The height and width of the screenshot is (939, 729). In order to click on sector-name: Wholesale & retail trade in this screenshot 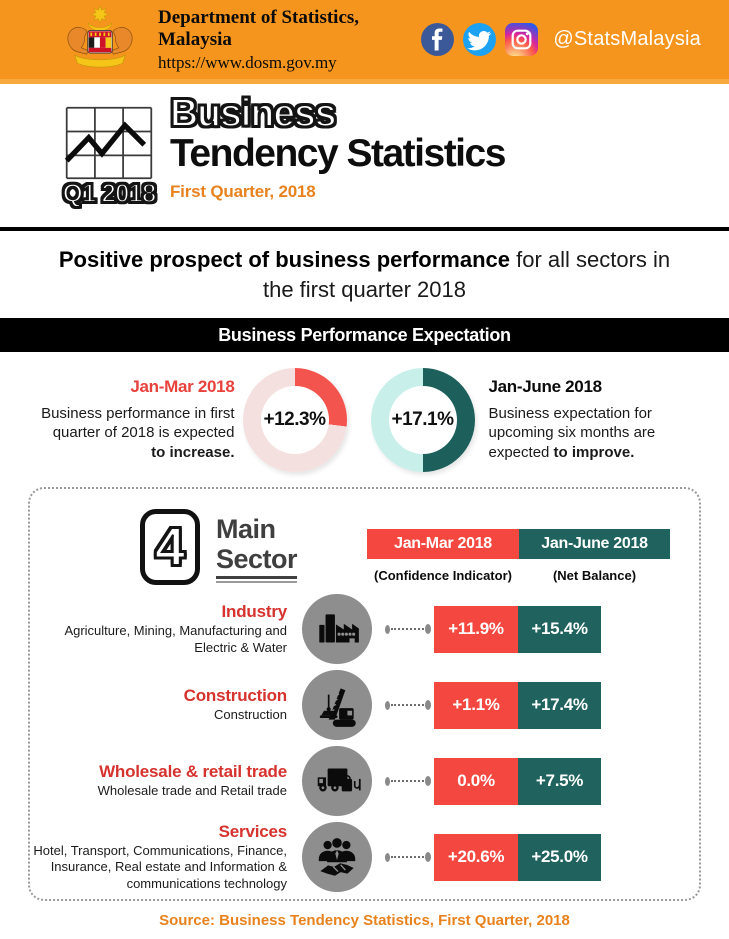, I will do `click(193, 772)`.